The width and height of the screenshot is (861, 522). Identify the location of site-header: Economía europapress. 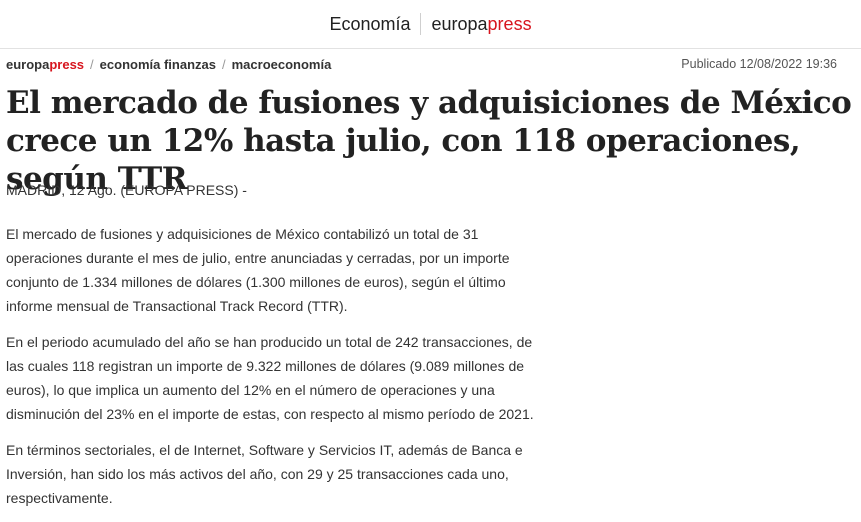
(430, 24).